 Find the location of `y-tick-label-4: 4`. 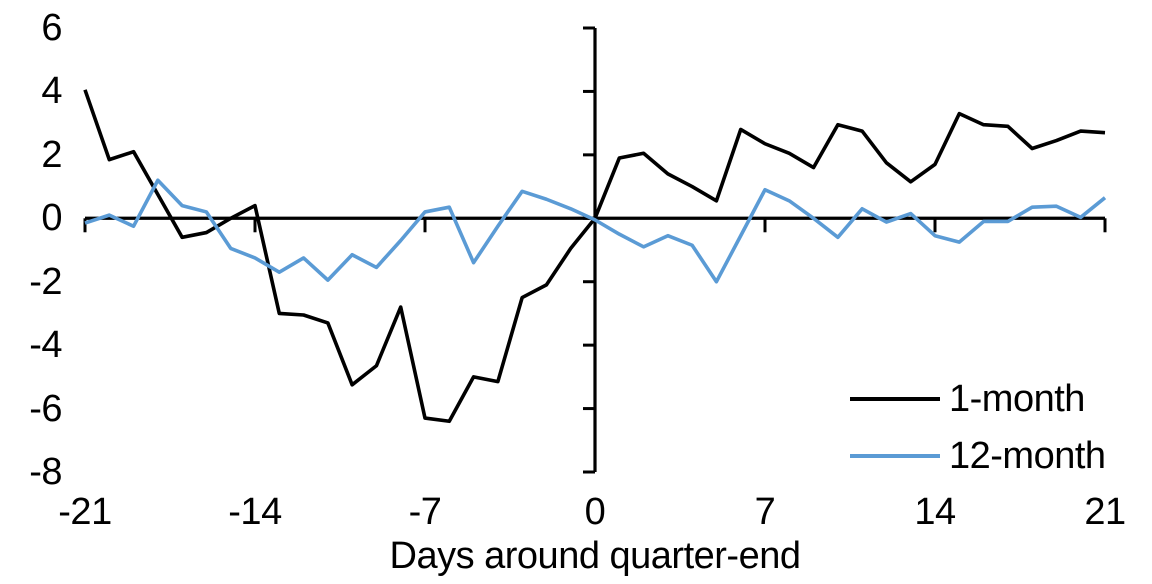

y-tick-label-4: 4 is located at coordinates (51, 91).